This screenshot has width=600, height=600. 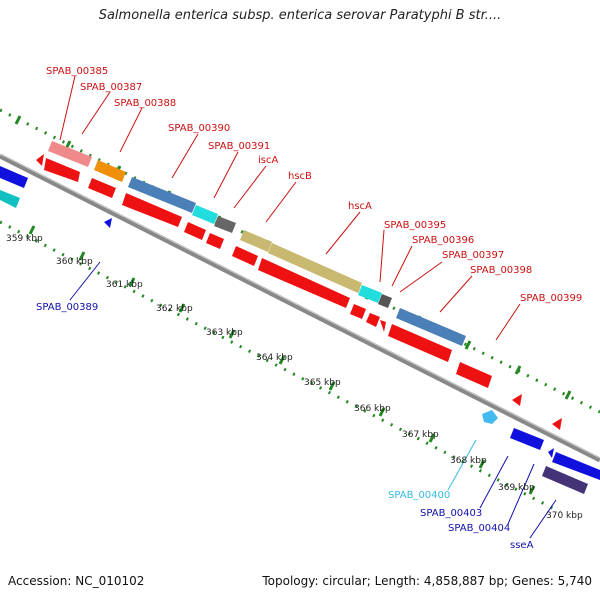 I want to click on label-spab-00388: SPAB_00388, so click(x=145, y=103).